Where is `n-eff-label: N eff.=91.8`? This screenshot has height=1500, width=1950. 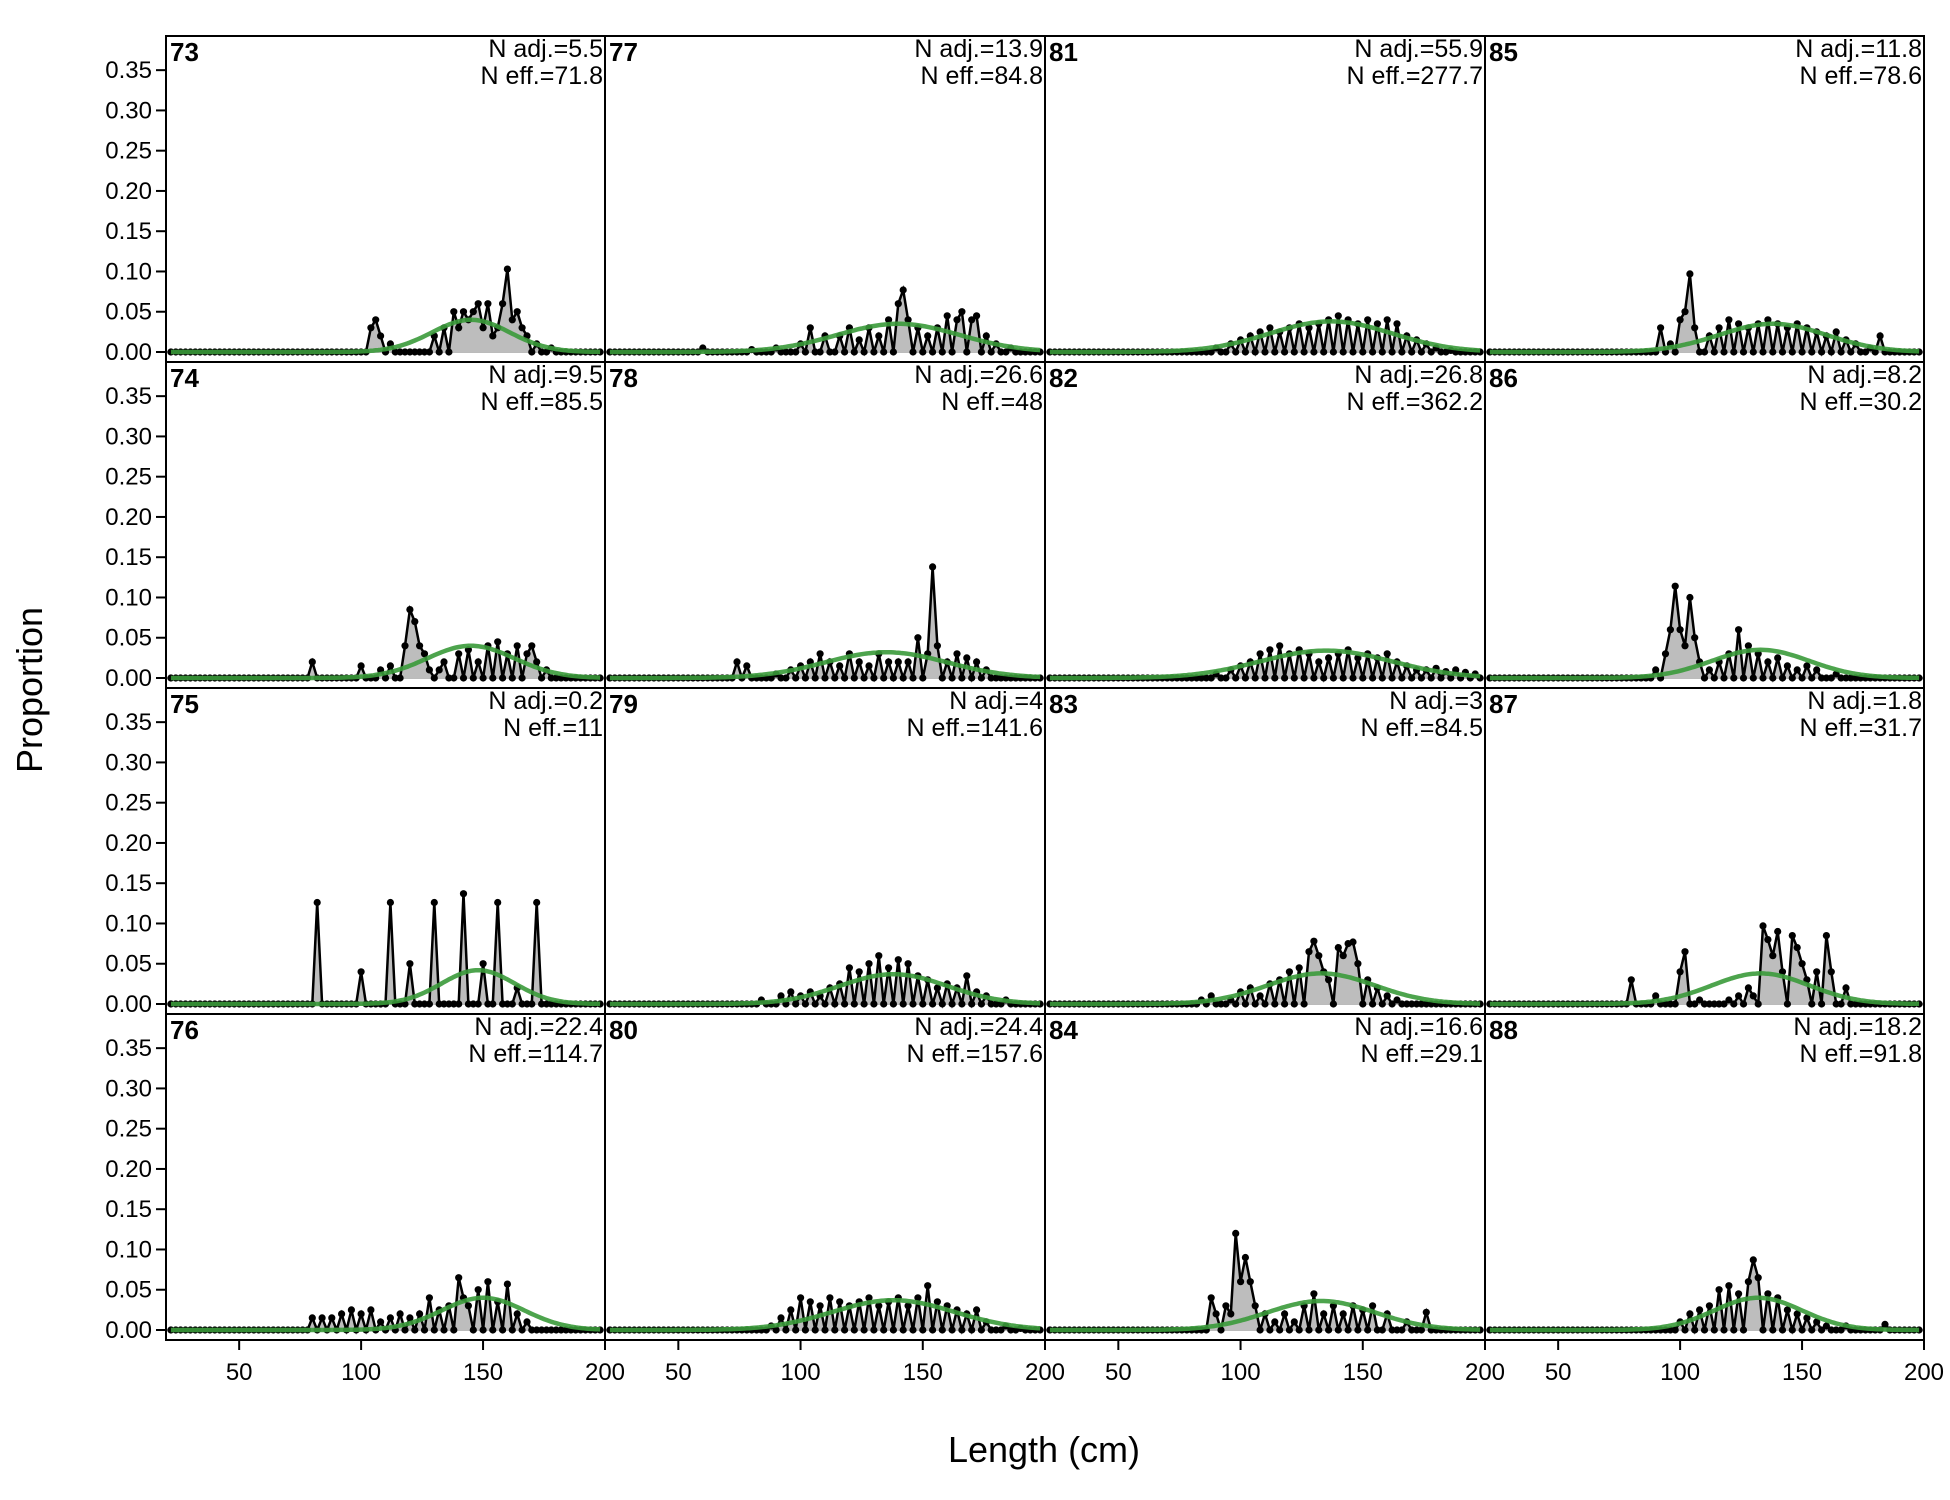
n-eff-label: N eff.=91.8 is located at coordinates (1860, 1054).